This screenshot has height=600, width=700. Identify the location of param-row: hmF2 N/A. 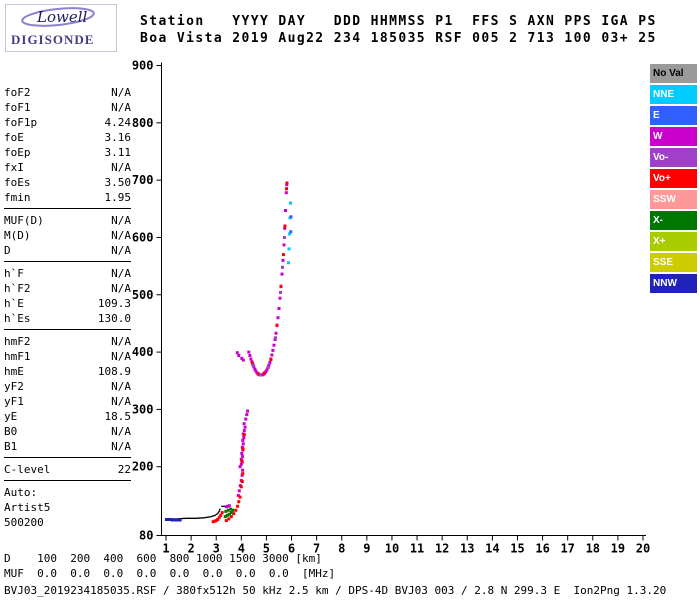
(67, 341).